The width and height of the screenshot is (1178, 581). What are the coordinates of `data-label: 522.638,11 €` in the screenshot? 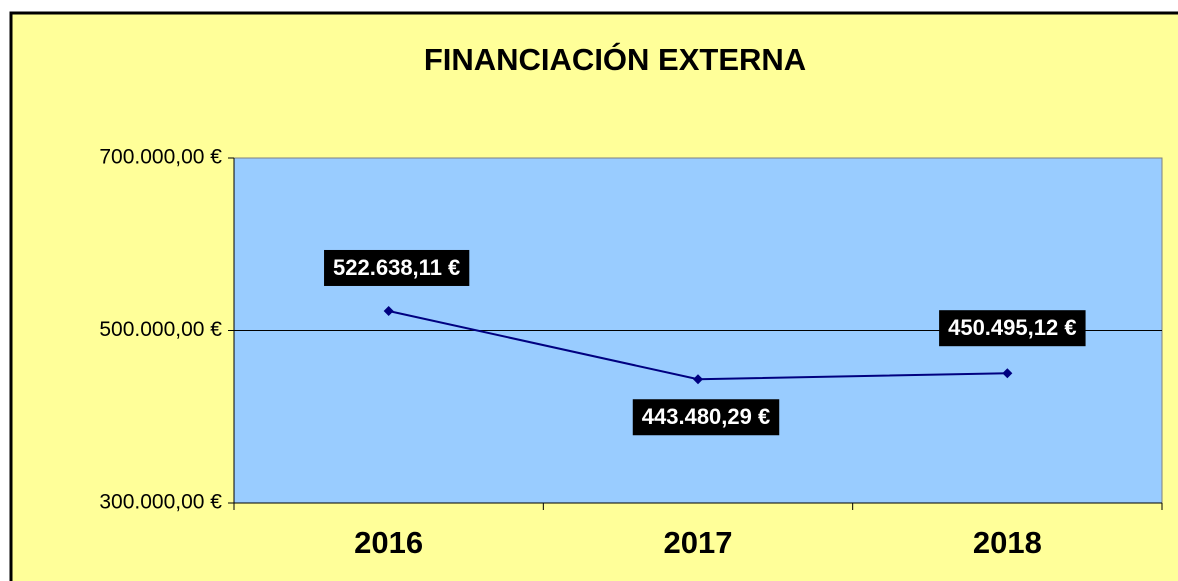 It's located at (396, 267).